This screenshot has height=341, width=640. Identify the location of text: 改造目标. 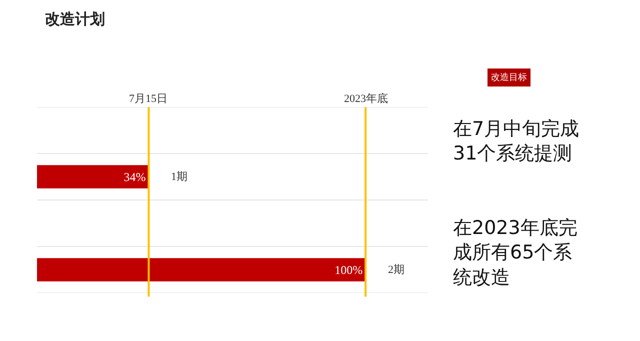
(509, 77).